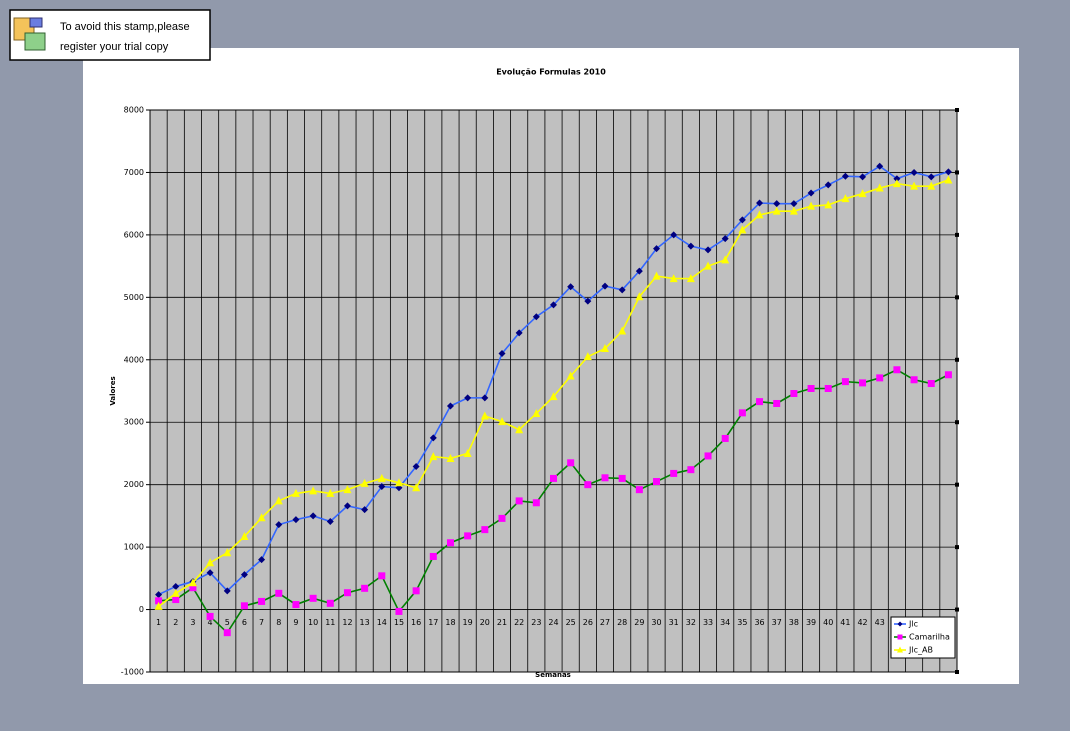  What do you see at coordinates (433, 622) in the screenshot?
I see `x-tick-label: 17` at bounding box center [433, 622].